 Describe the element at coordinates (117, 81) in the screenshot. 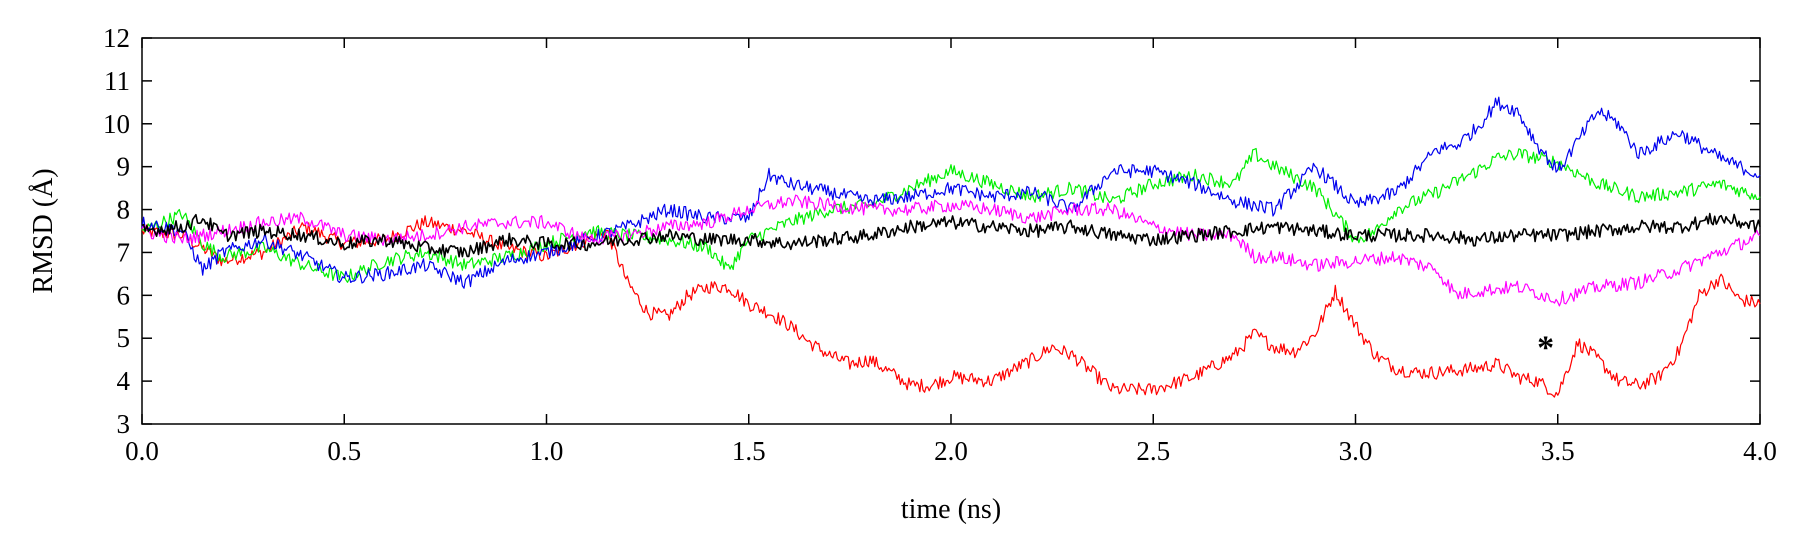

I see `y-tick-label: 11` at that location.